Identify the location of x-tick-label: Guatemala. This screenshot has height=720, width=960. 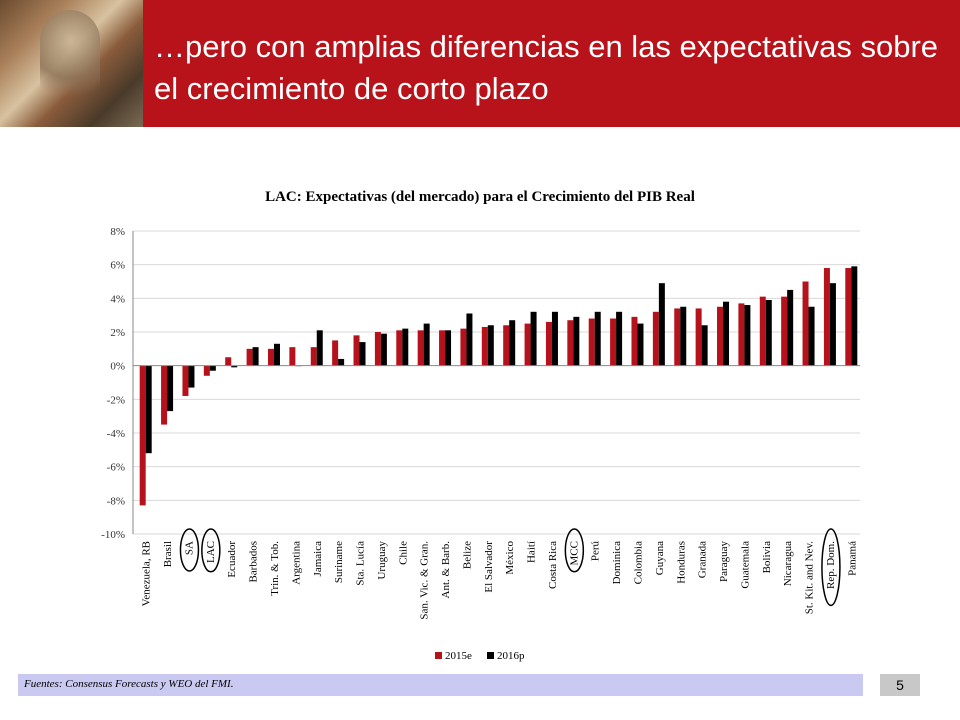
(745, 565).